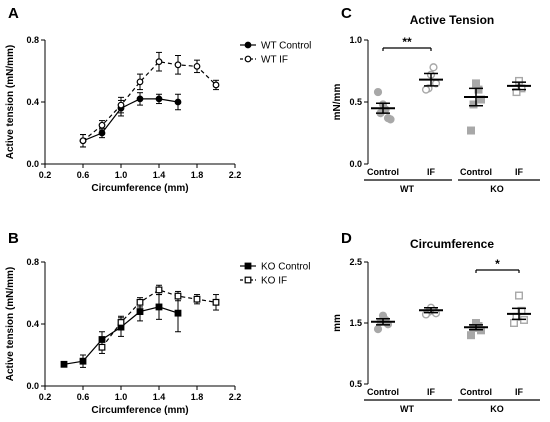 The width and height of the screenshot is (550, 422). Describe the element at coordinates (337, 102) in the screenshot. I see `y-axis-title: mN/mm` at that location.